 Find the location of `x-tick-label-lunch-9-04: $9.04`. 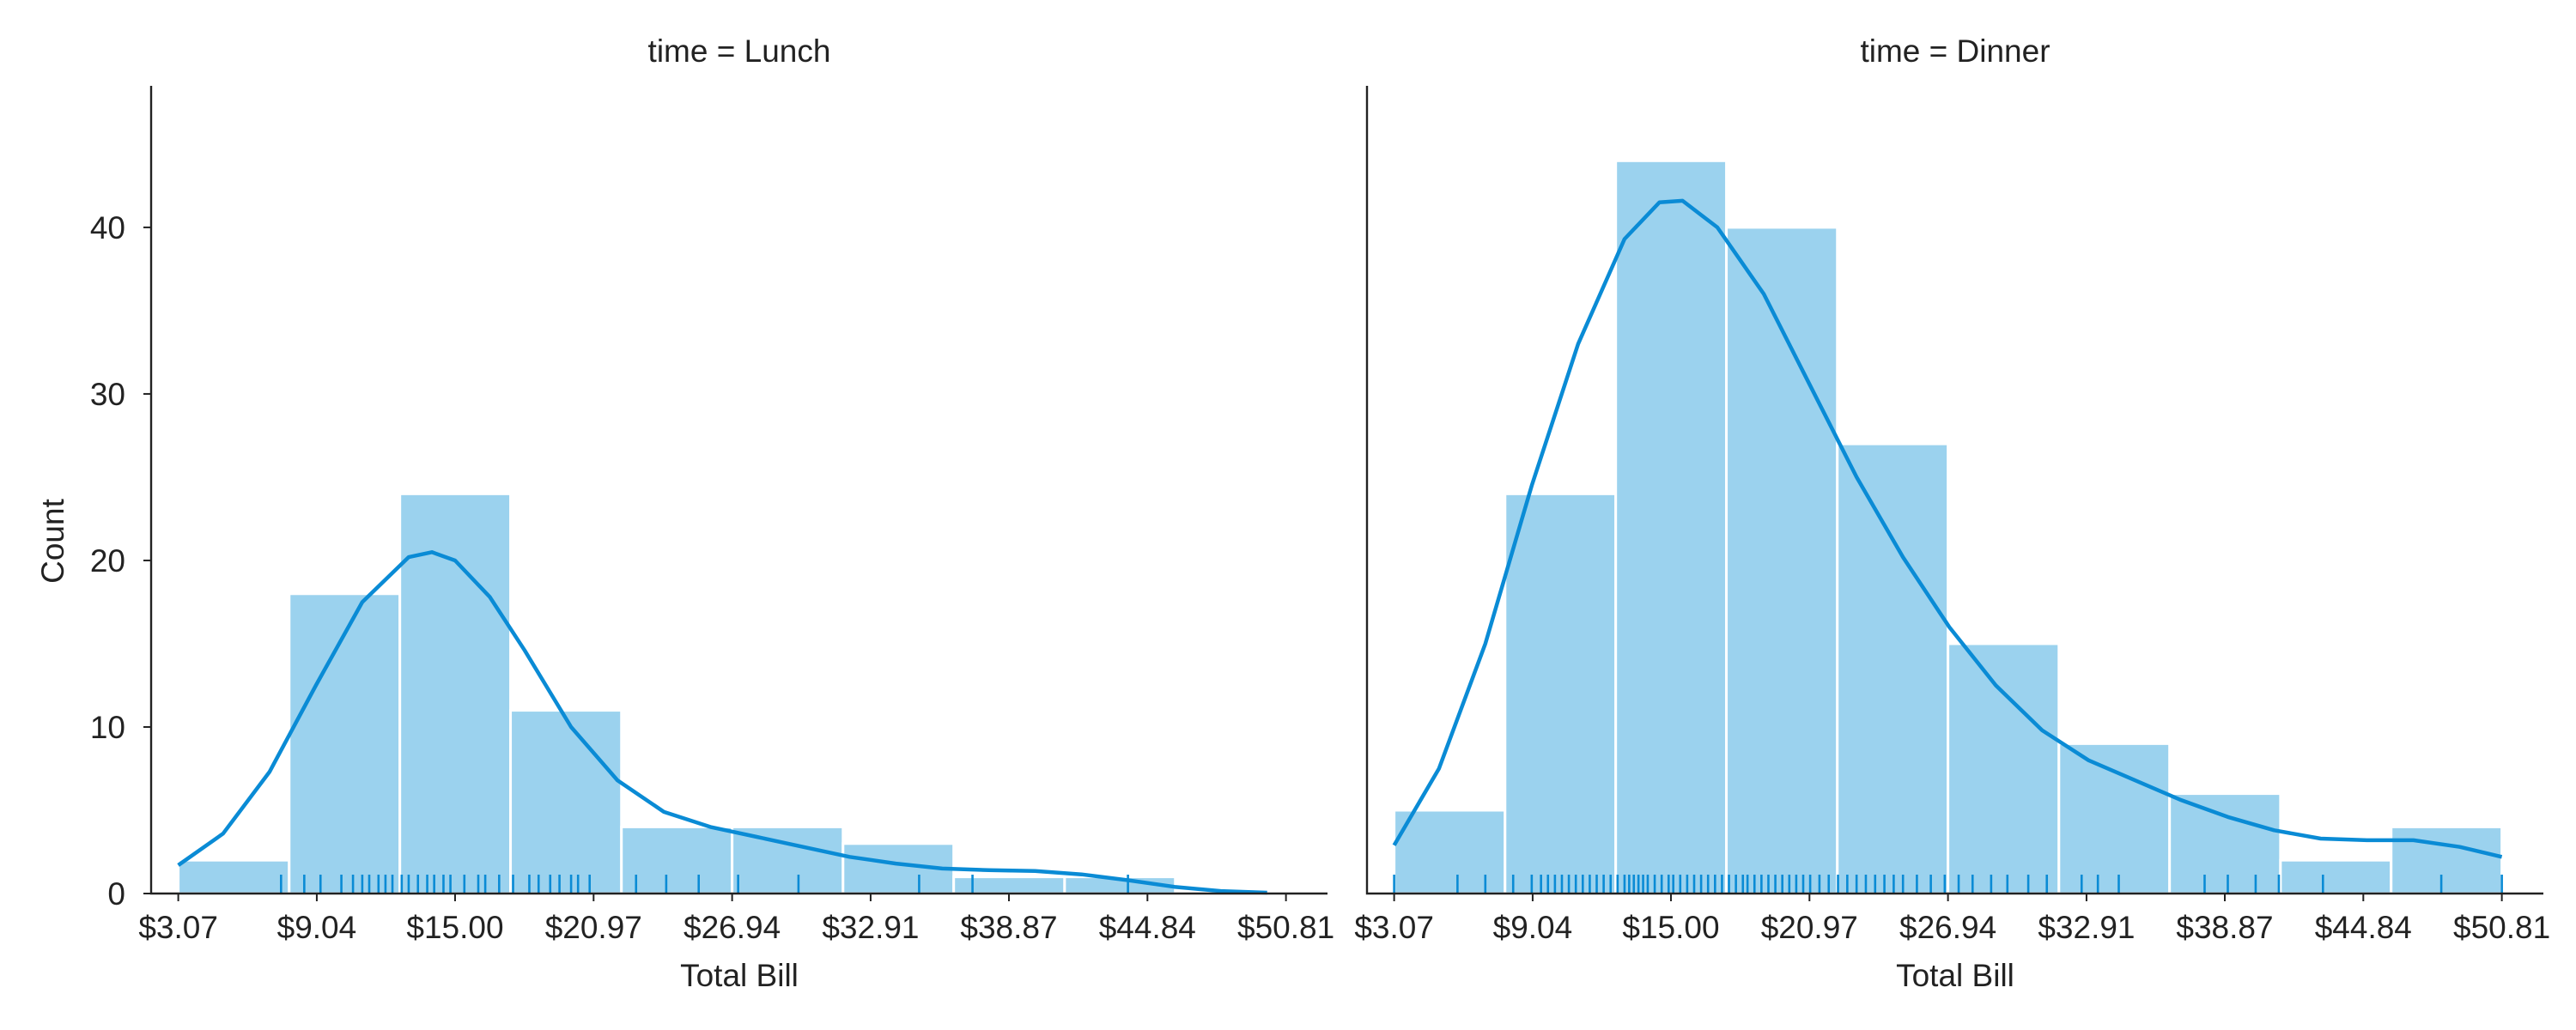

x-tick-label-lunch-9-04: $9.04 is located at coordinates (317, 927).